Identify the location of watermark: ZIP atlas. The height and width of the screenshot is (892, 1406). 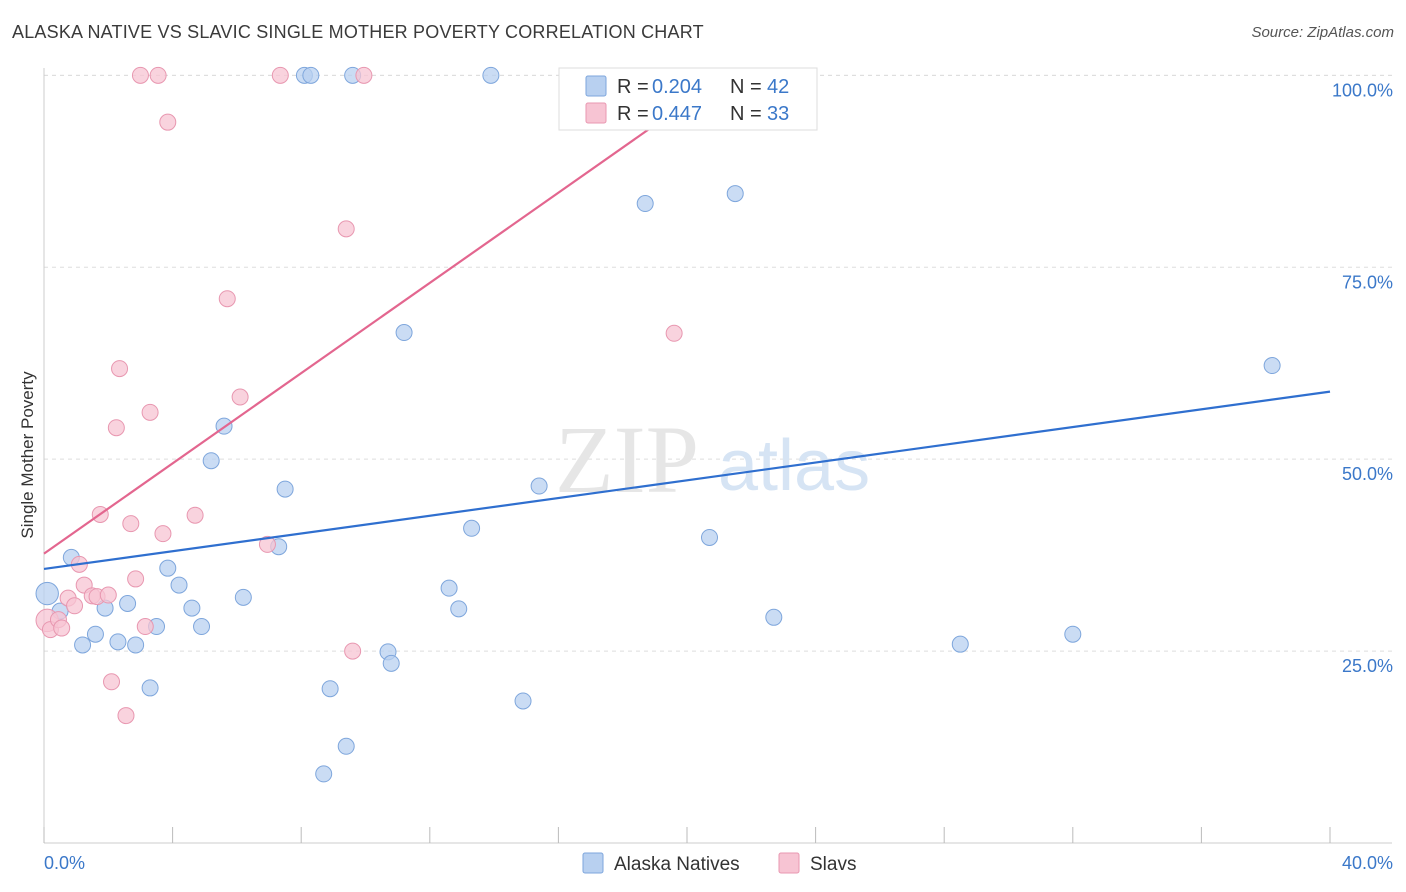
(712, 459).